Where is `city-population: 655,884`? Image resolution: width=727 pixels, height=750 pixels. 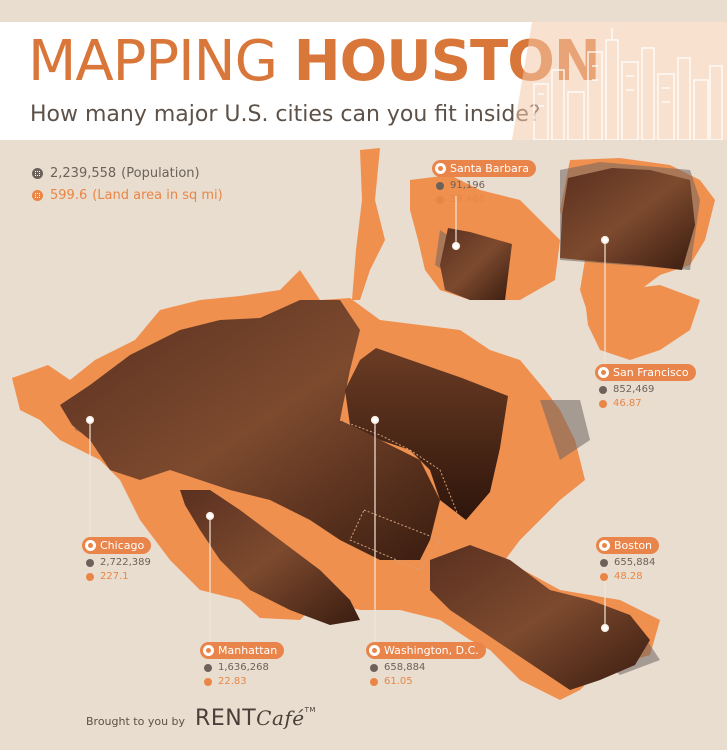
city-population: 655,884 is located at coordinates (629, 563).